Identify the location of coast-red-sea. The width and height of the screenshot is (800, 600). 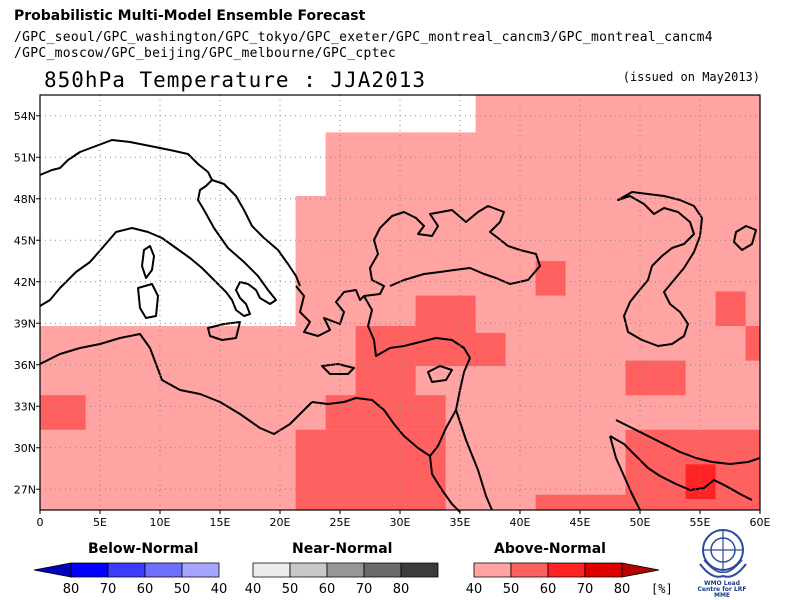
(371, 427).